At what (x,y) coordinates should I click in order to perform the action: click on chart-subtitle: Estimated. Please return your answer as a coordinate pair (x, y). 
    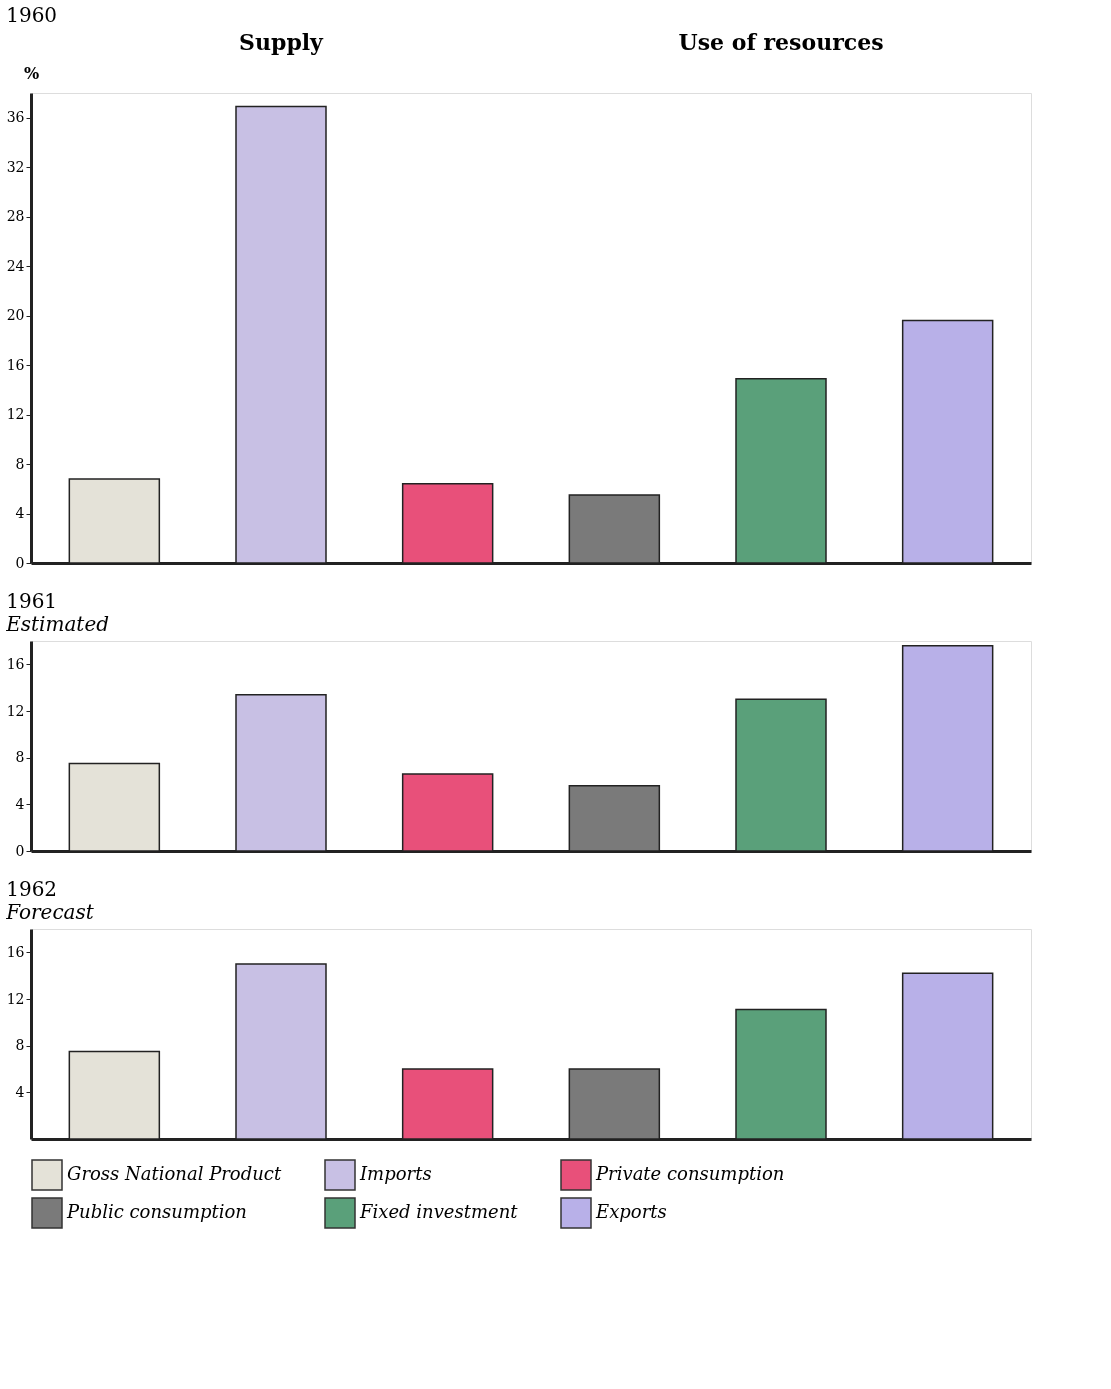
    Looking at the image, I should click on (57, 624).